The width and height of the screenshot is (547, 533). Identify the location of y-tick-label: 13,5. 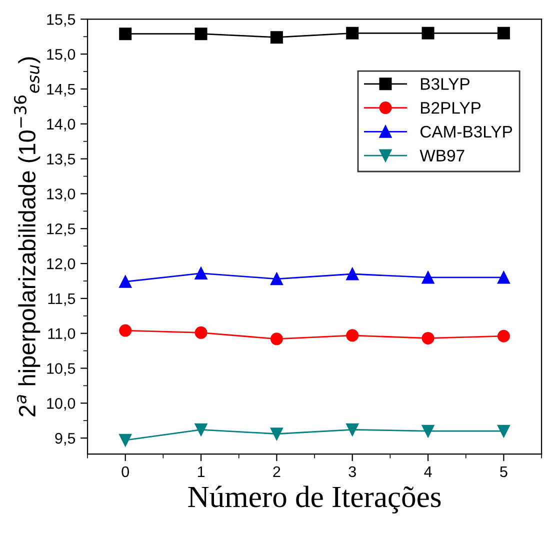
(61, 160).